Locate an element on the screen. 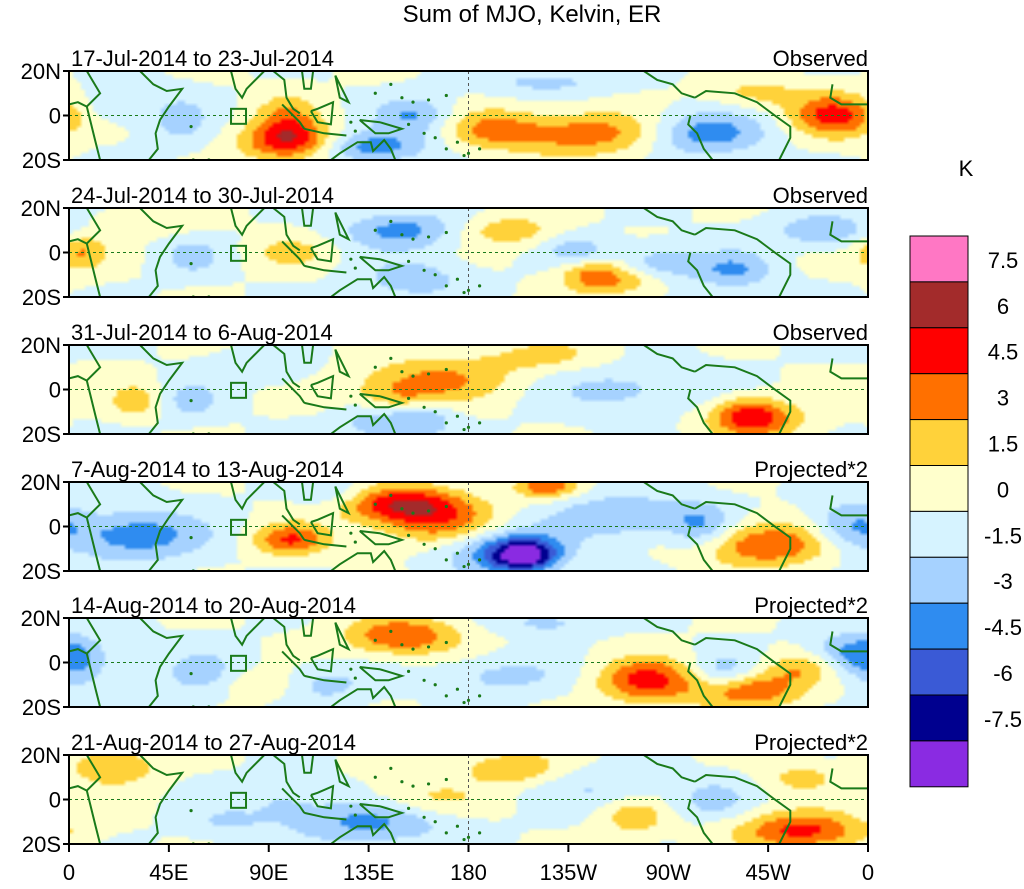  x-tick-label: 0 is located at coordinates (69, 872).